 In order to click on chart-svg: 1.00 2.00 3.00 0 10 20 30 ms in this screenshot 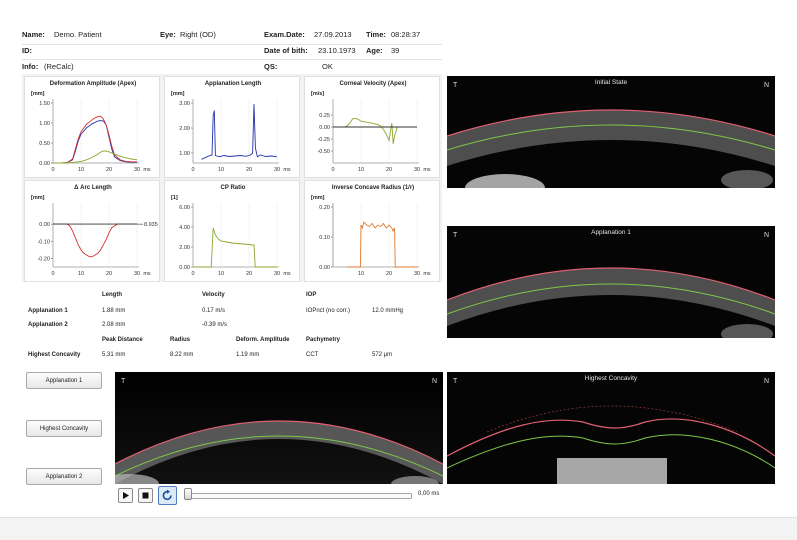, I will do `click(235, 136)`.